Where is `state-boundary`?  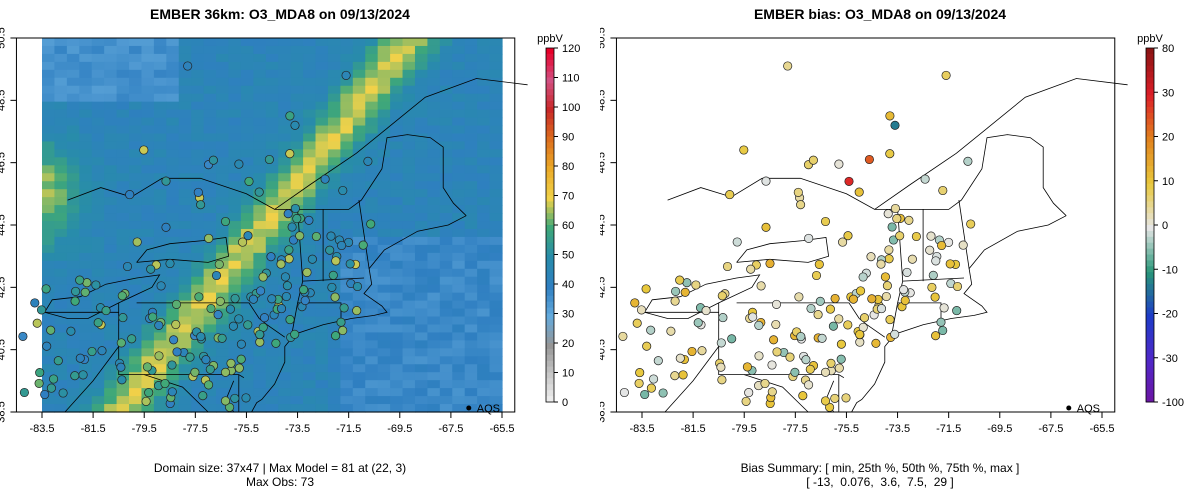
state-boundary is located at coordinates (964, 234).